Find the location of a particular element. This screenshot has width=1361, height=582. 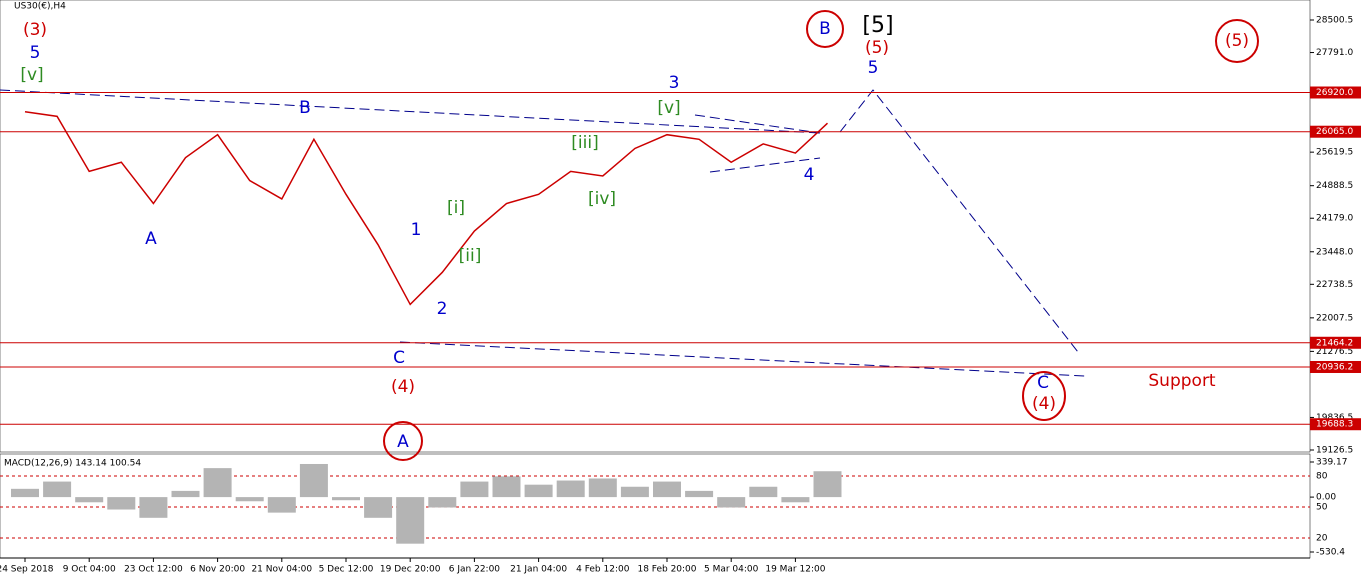

x-tick-label: 24 Sep 2018 is located at coordinates (27, 570).